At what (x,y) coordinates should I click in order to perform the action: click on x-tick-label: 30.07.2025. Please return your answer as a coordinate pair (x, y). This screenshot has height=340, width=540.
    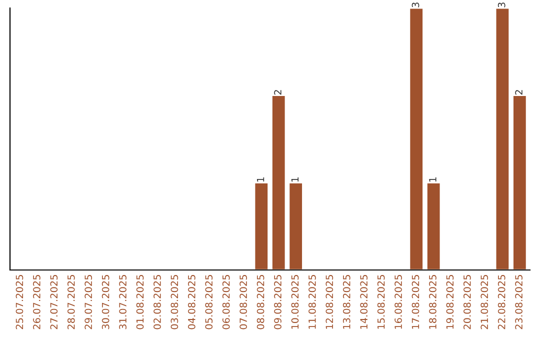
    Looking at the image, I should click on (106, 302).